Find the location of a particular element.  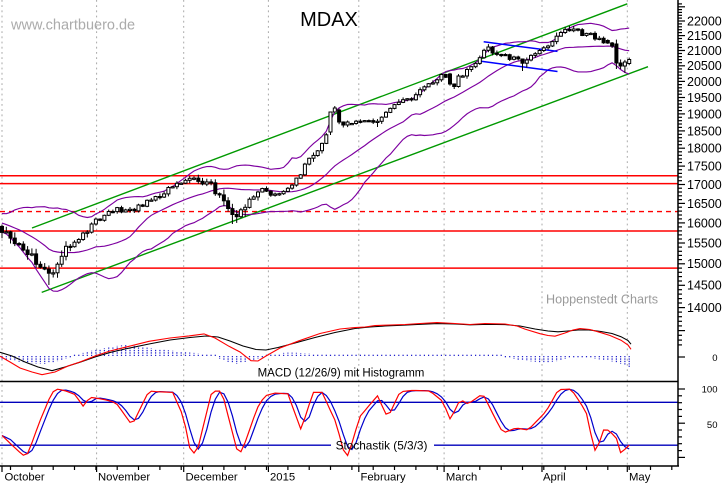

svg-text: 0 is located at coordinates (714, 358).